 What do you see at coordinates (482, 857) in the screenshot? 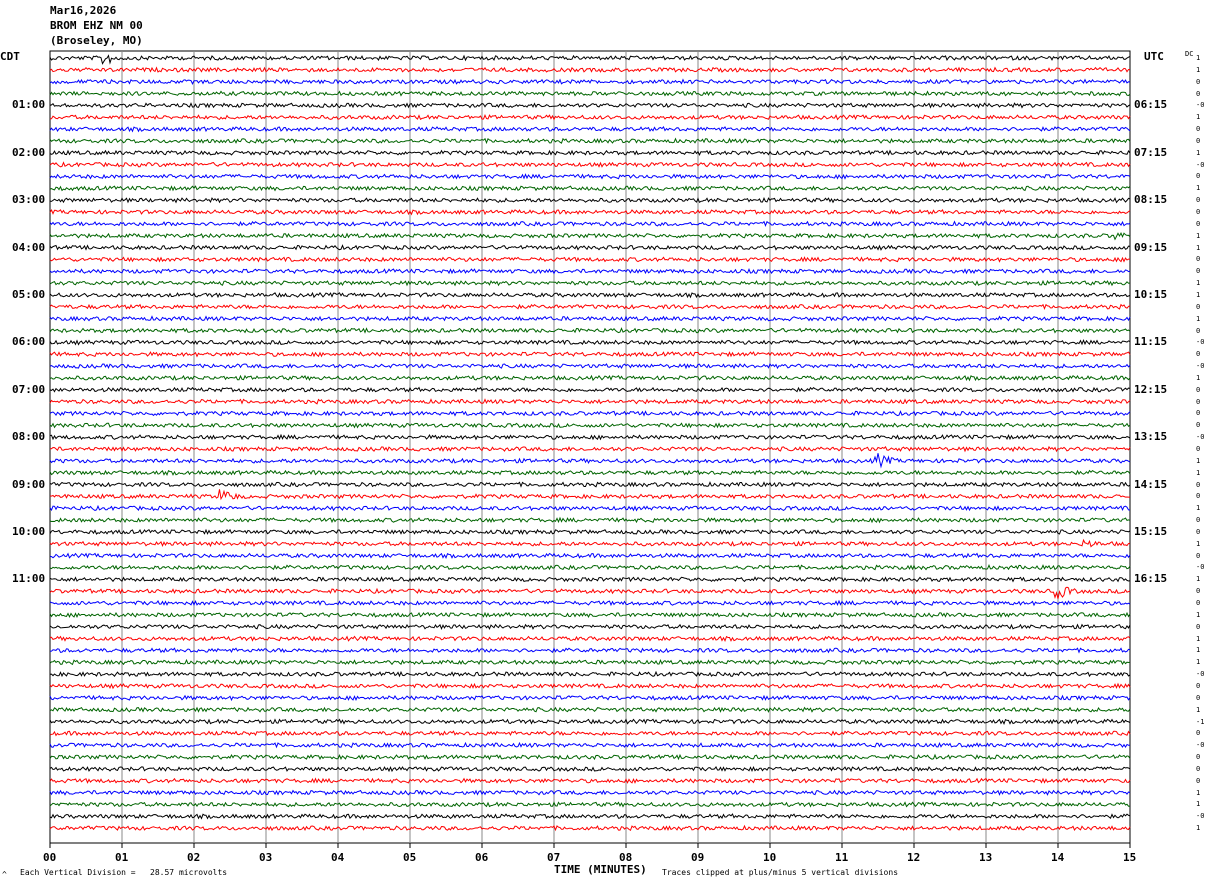
I see `x-tick-label: 06` at bounding box center [482, 857].